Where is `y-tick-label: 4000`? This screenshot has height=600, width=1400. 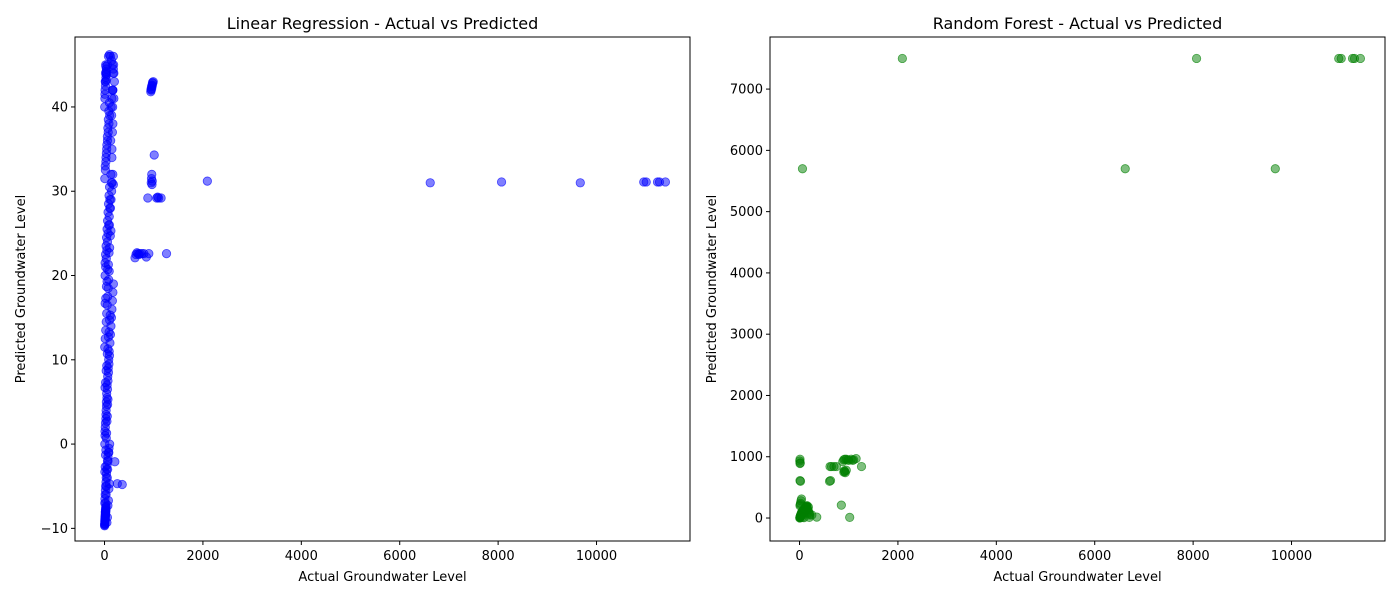 y-tick-label: 4000 is located at coordinates (746, 273).